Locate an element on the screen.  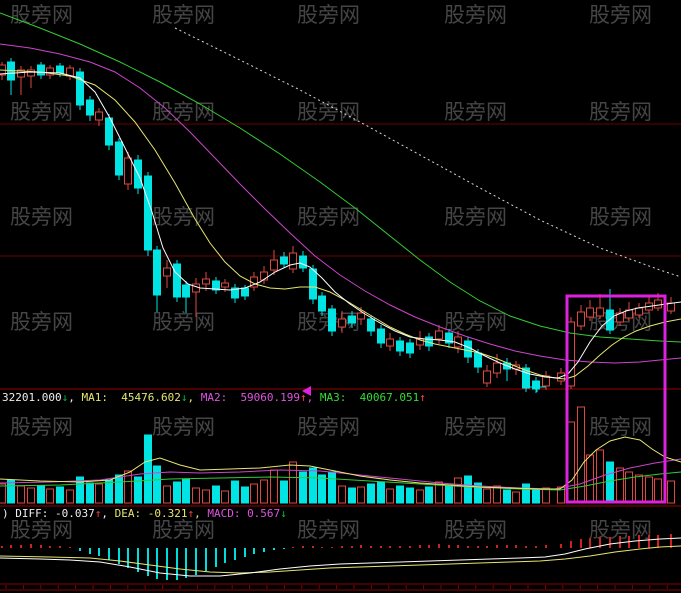
status-text-piece: ↓ is located at coordinates (283, 513).